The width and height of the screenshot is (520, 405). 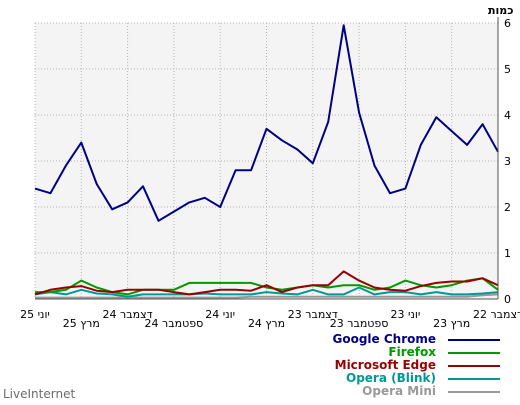 I want to click on series-line-microsoft-edge, so click(x=266, y=283).